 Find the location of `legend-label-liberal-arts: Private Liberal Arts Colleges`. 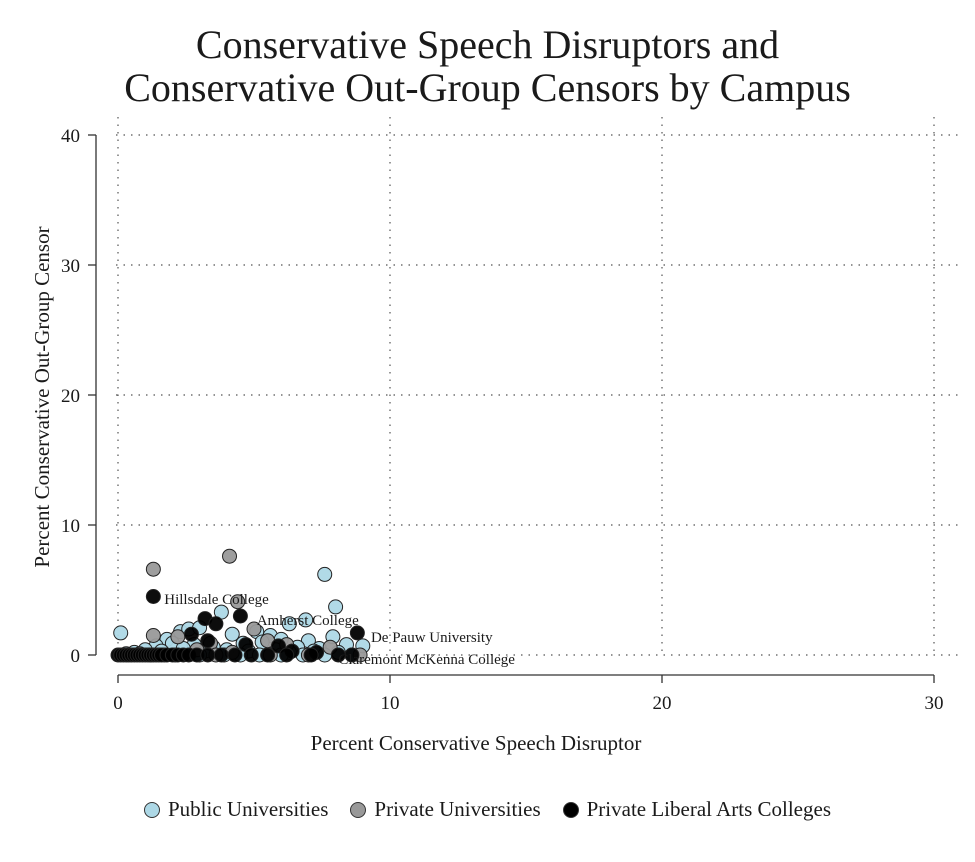

legend-label-liberal-arts: Private Liberal Arts Colleges is located at coordinates (708, 809).